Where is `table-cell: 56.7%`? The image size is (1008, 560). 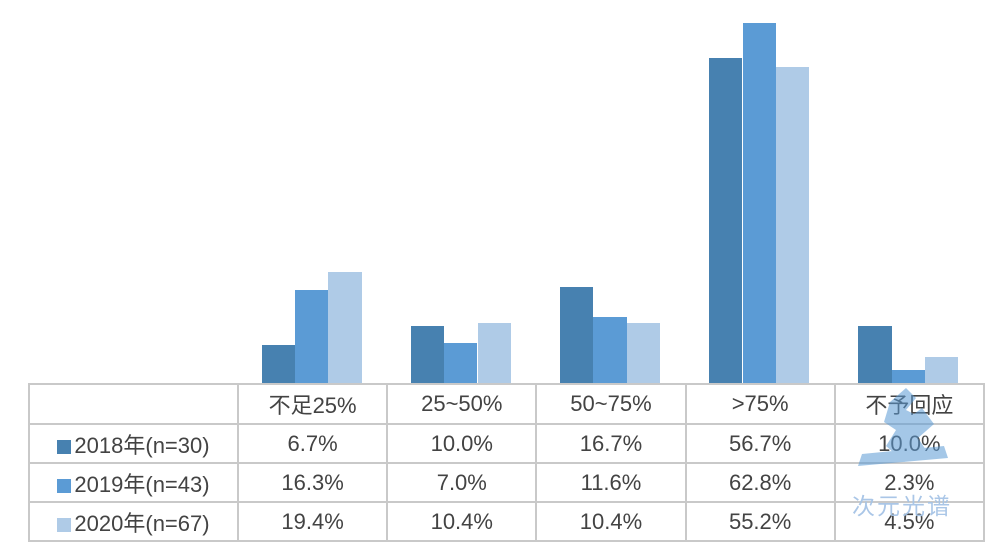
table-cell: 56.7% is located at coordinates (760, 443).